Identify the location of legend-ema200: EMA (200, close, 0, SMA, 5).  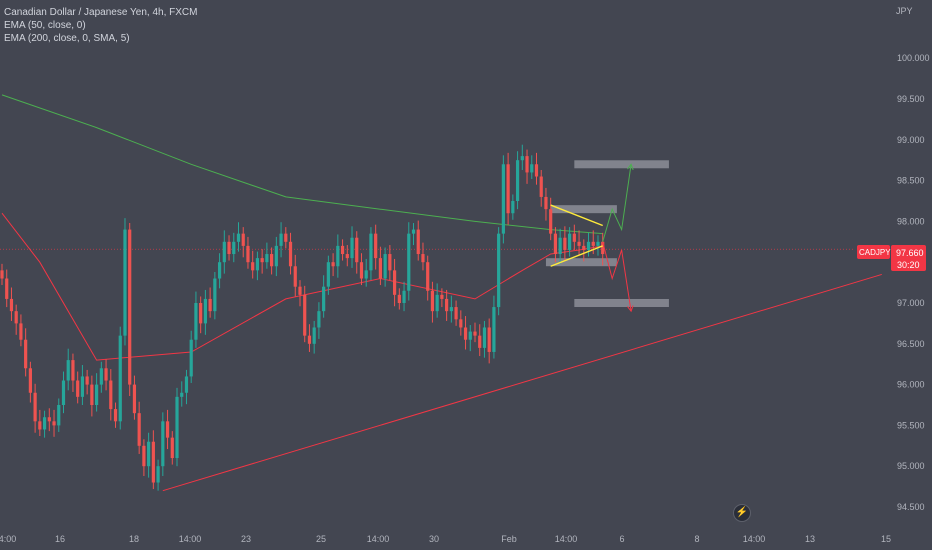
(67, 38).